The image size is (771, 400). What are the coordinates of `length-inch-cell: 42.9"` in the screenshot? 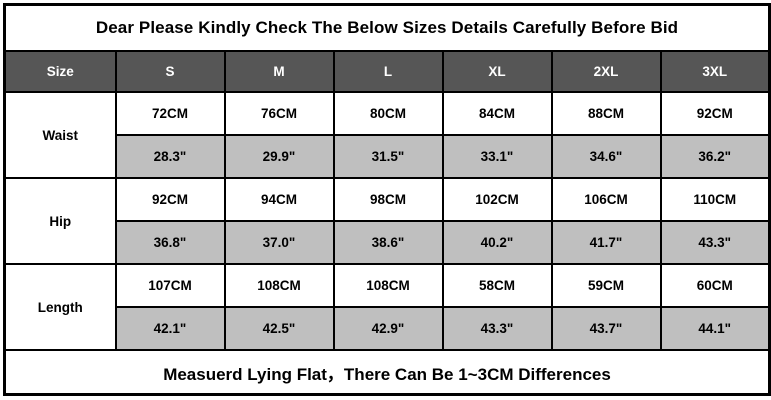 It's located at (388, 328).